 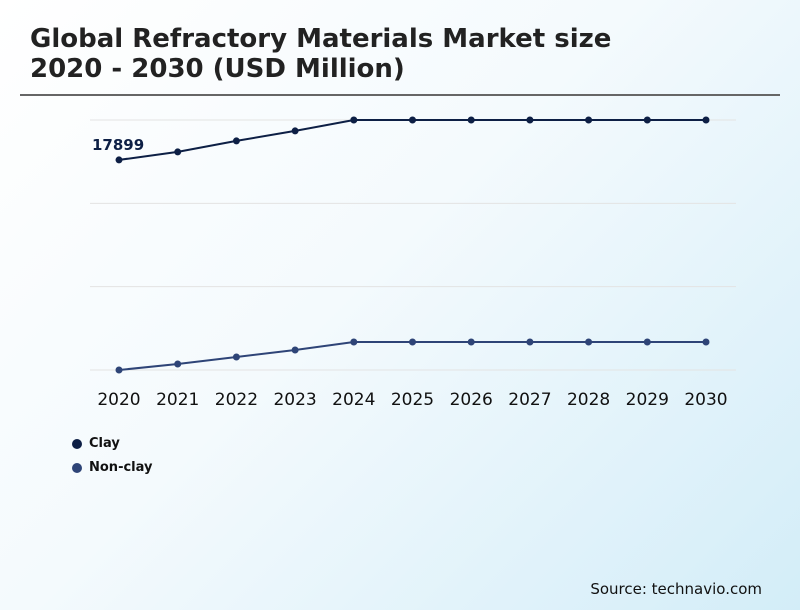 What do you see at coordinates (121, 467) in the screenshot?
I see `legend-label: Non-clay` at bounding box center [121, 467].